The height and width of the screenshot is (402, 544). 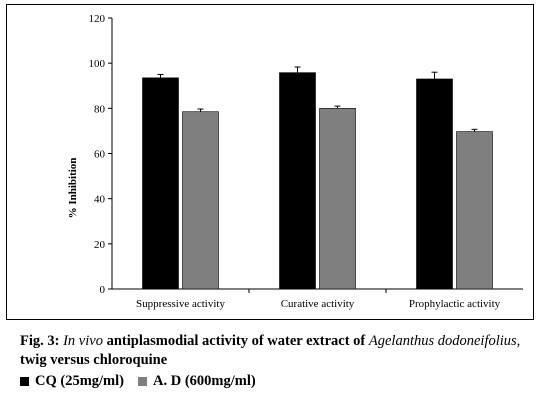 What do you see at coordinates (97, 19) in the screenshot?
I see `y-tick-label: 120` at bounding box center [97, 19].